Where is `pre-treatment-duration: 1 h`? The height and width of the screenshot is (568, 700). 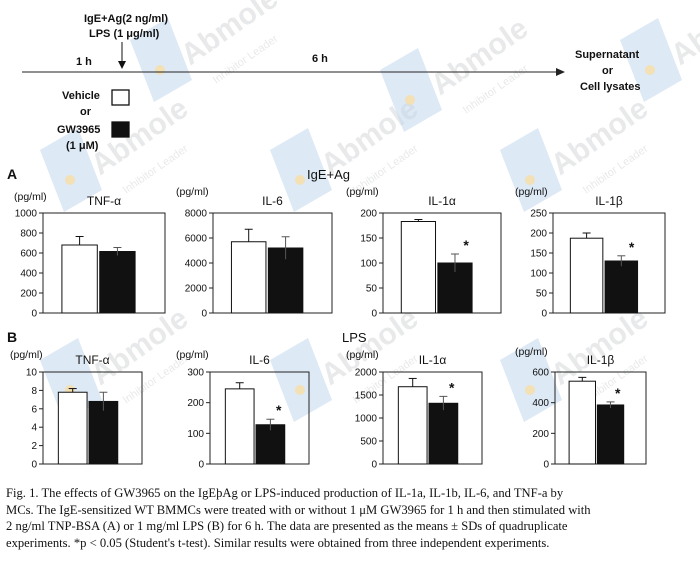 pre-treatment-duration: 1 h is located at coordinates (84, 62).